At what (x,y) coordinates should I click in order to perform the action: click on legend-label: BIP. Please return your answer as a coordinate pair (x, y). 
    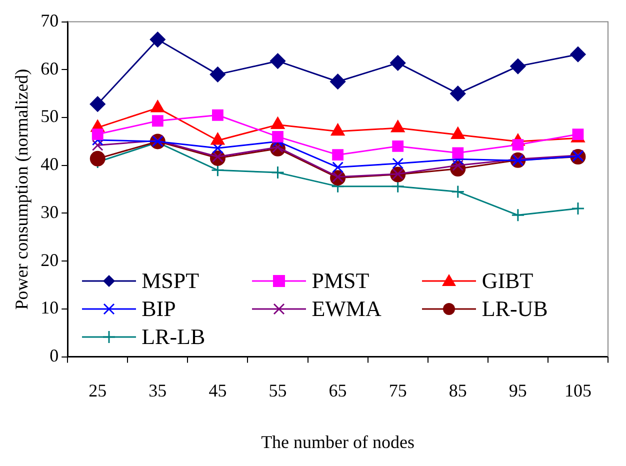
    Looking at the image, I should click on (159, 308).